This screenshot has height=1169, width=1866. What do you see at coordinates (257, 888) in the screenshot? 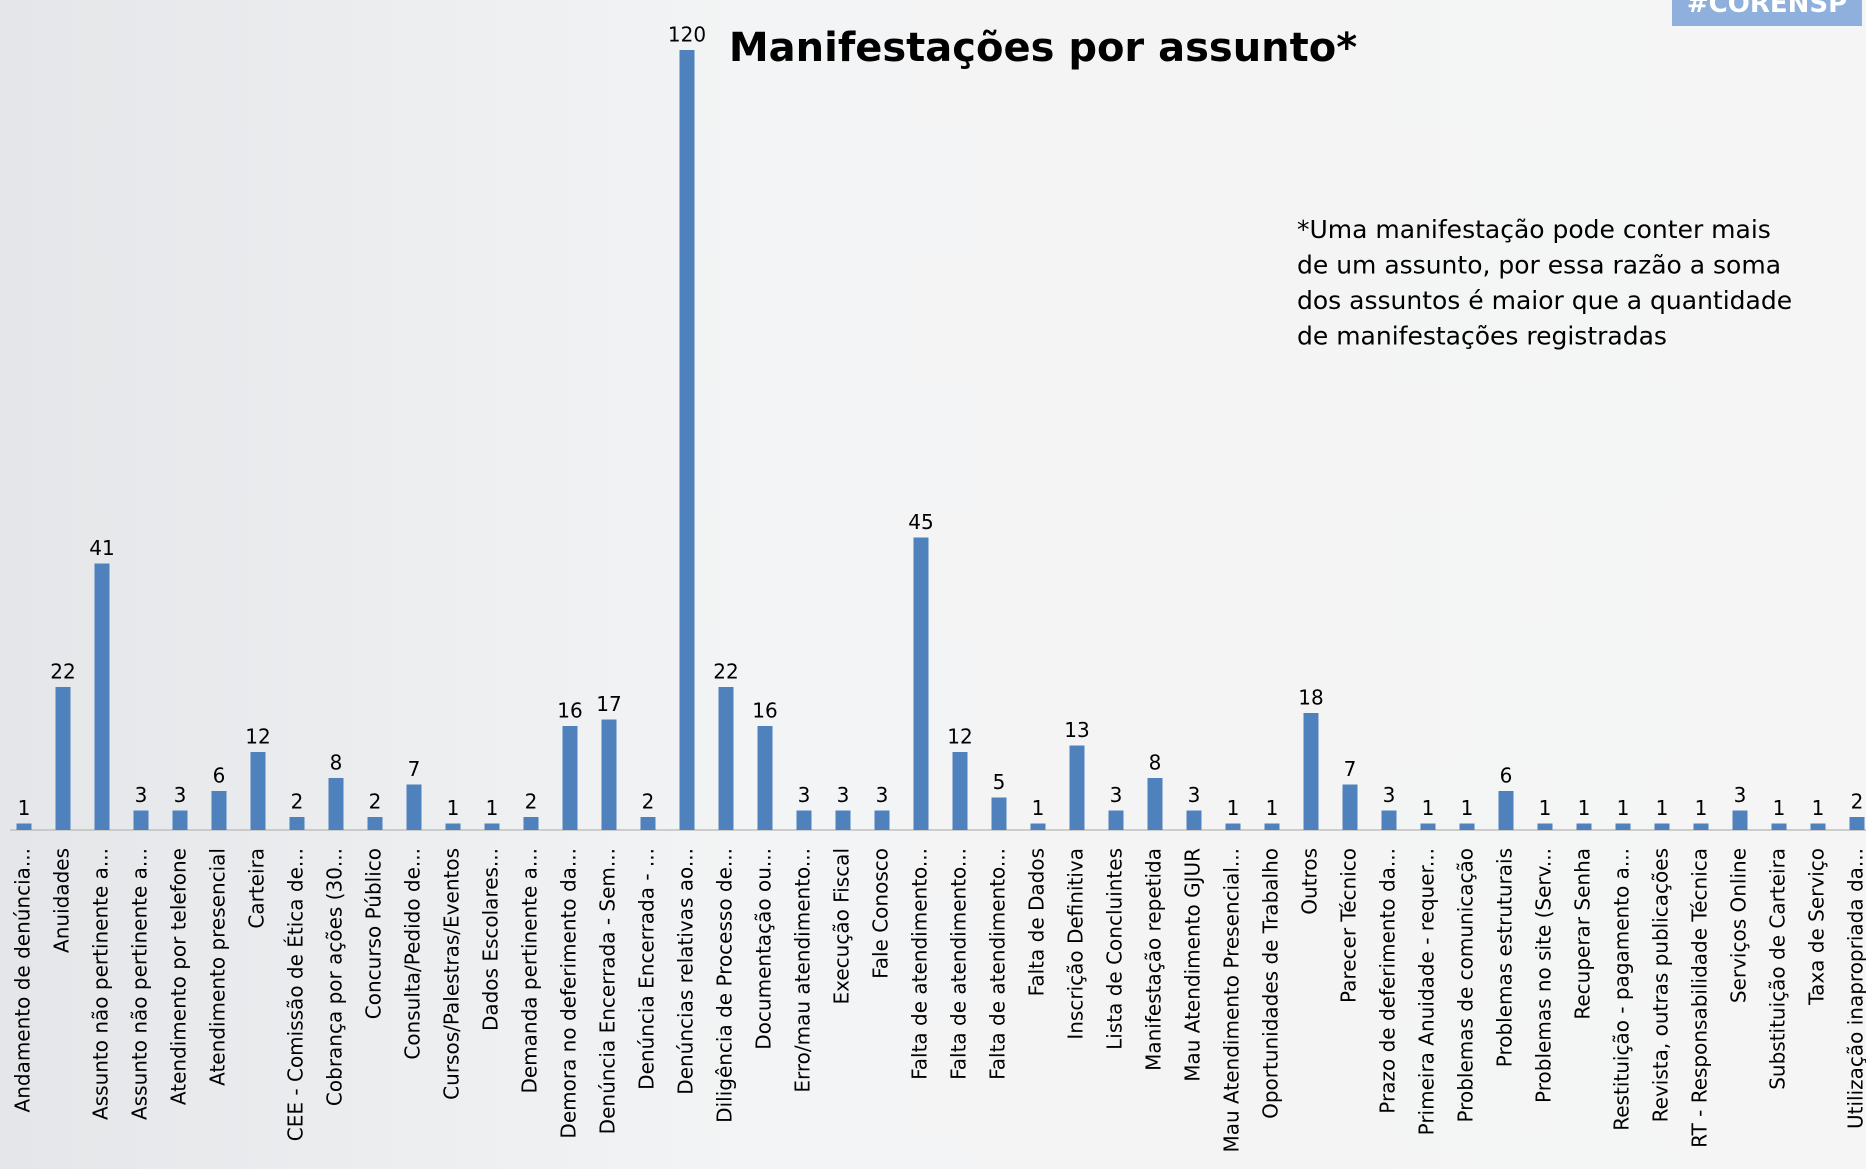
I see `x-tick-label: Carteira` at bounding box center [257, 888].